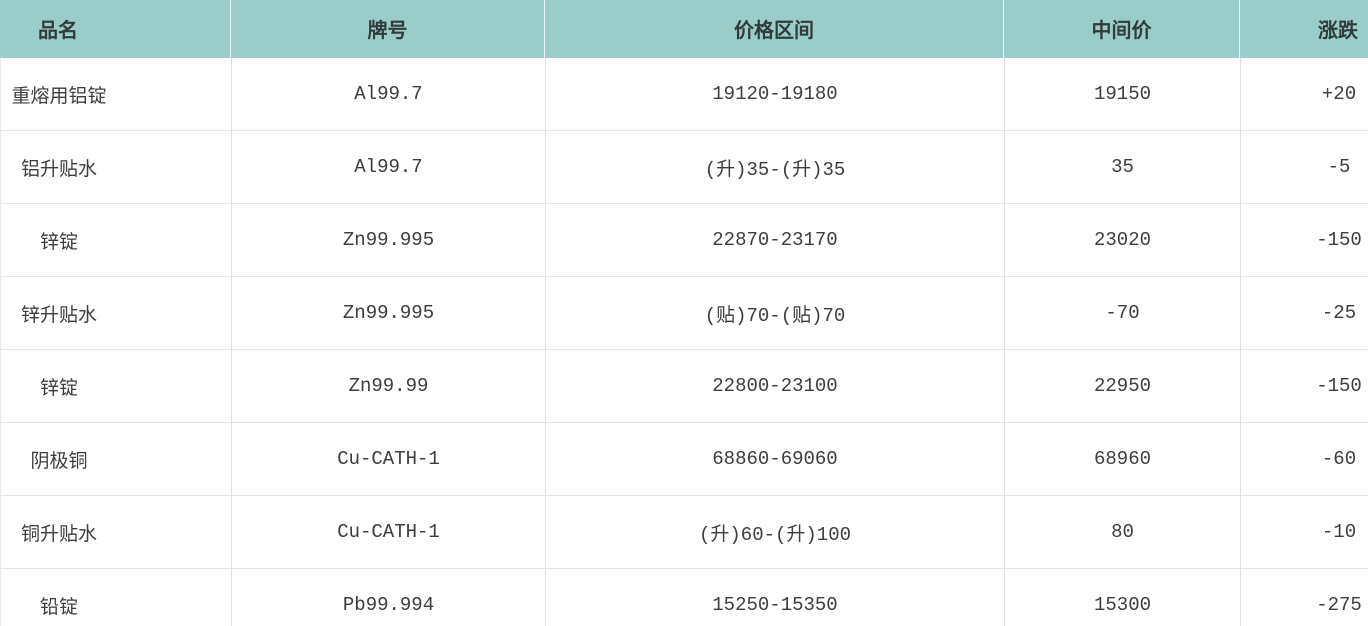  I want to click on table-row: 重熔用铝锭 Al99.7 19120-19180 19150 +20, so click(684, 94).